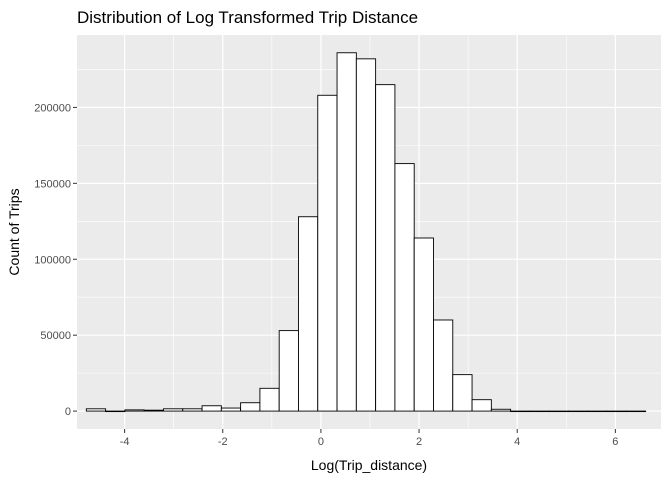 The height and width of the screenshot is (480, 672). What do you see at coordinates (369, 438) in the screenshot?
I see `x-axis: -4 -2 0 2 4 6` at bounding box center [369, 438].